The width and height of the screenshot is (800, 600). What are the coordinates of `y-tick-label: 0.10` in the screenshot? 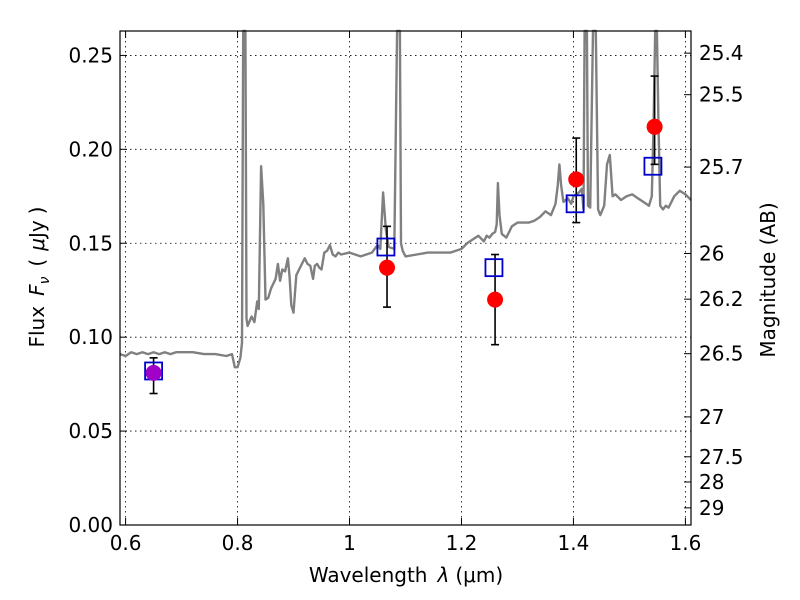 It's located at (90, 337).